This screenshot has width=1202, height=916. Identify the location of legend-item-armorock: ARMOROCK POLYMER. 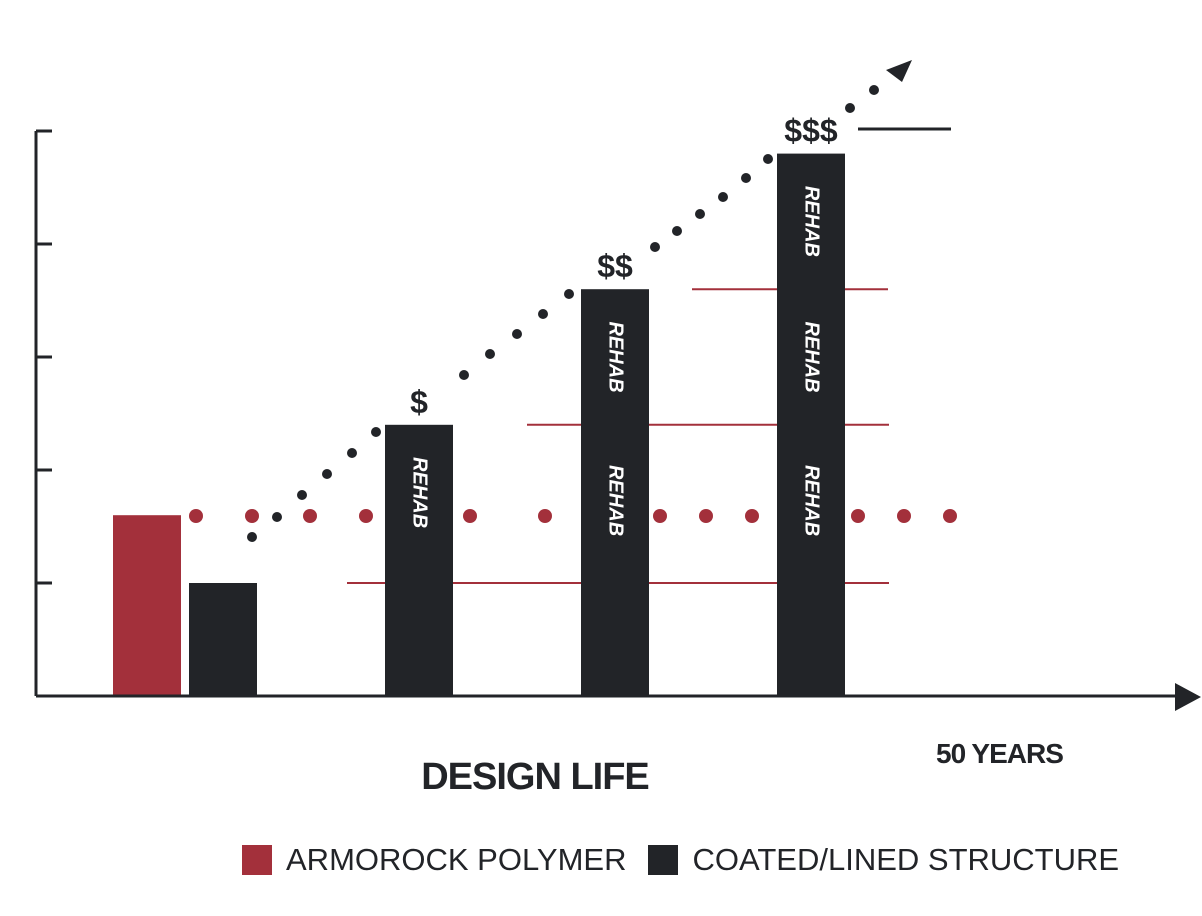
(434, 860).